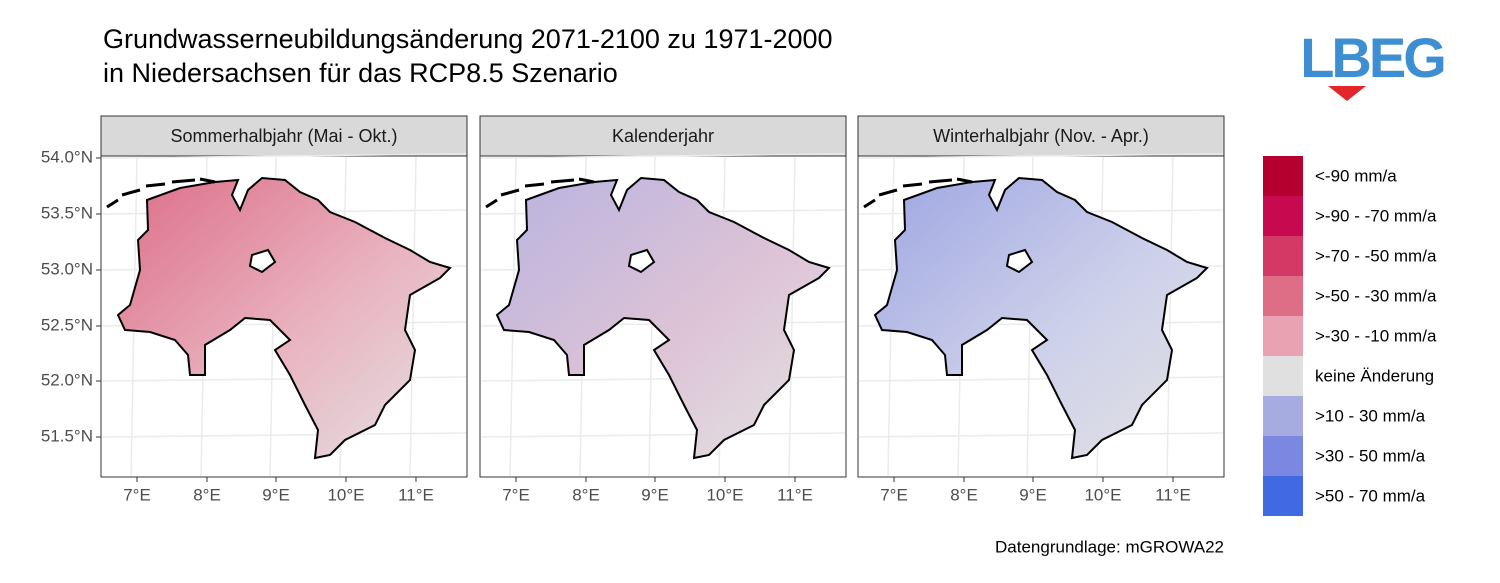 The image size is (1500, 583). What do you see at coordinates (1370, 455) in the screenshot?
I see `legend-label: >30 - 50 mm/a` at bounding box center [1370, 455].